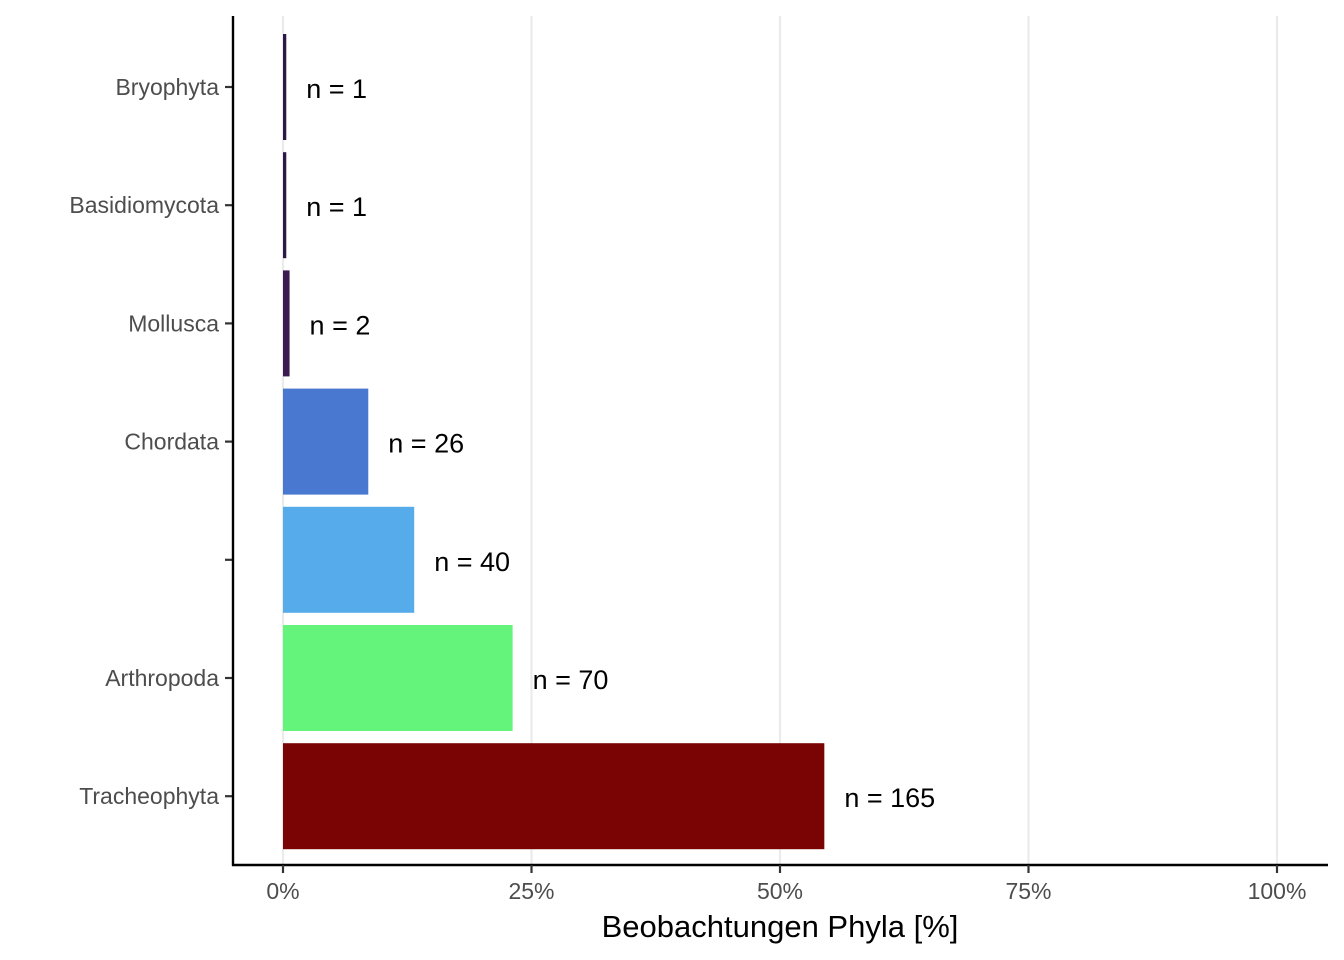  Describe the element at coordinates (889, 798) in the screenshot. I see `bar-value-label: n = 165` at that location.